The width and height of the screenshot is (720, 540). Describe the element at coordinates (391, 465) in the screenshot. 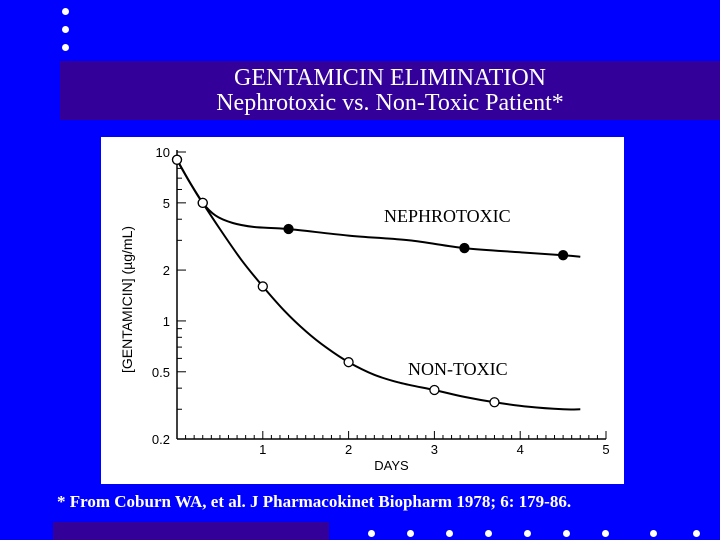

I see `x-axis-label: DAYS` at that location.